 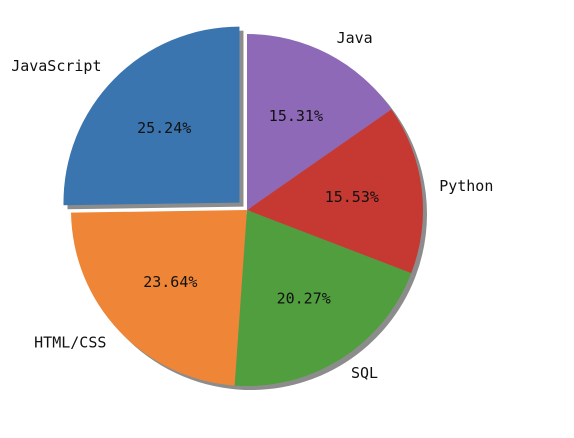 I want to click on pie-percent-python: 15.53%, so click(x=352, y=197).